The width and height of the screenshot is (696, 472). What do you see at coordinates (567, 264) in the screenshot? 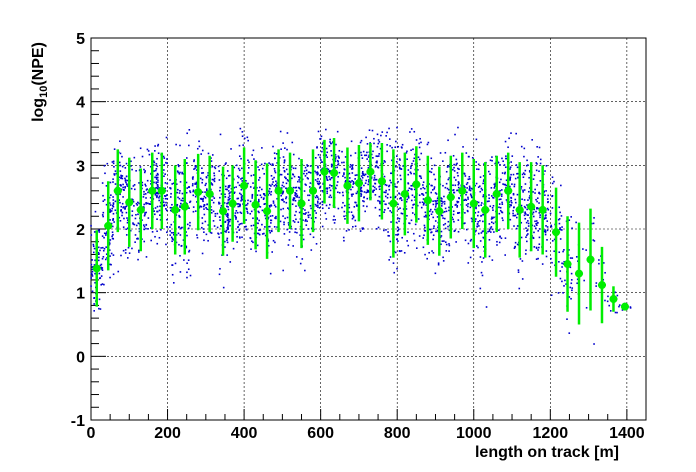
I see `profile-point` at bounding box center [567, 264].